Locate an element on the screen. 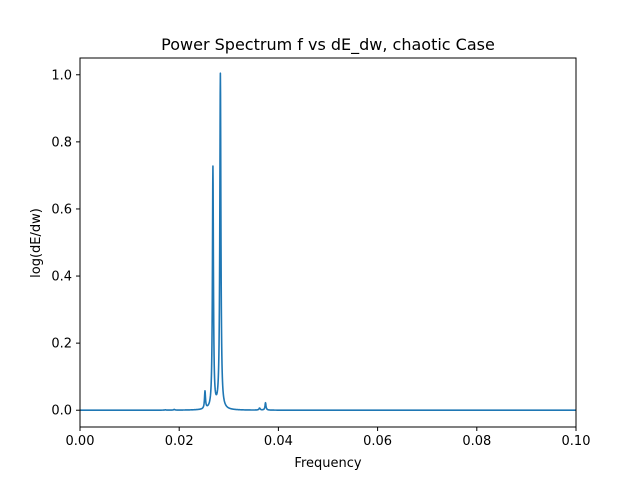  chart-title: Power Spectrum f vs dE_dw, chaotic Case is located at coordinates (328, 45).